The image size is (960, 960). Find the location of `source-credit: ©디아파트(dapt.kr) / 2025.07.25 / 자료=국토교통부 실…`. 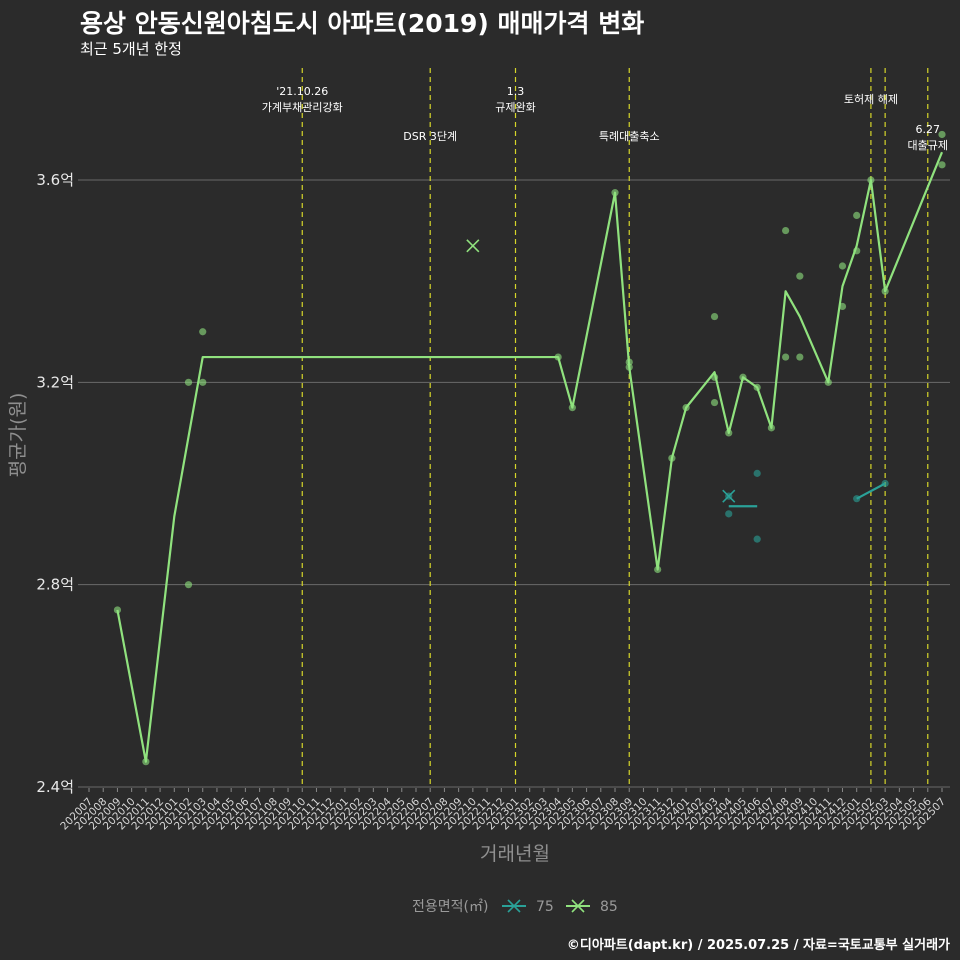

source-credit: ©디아파트(dapt.kr) / 2025.07.25 / 자료=국토교통부 실… is located at coordinates (758, 945).